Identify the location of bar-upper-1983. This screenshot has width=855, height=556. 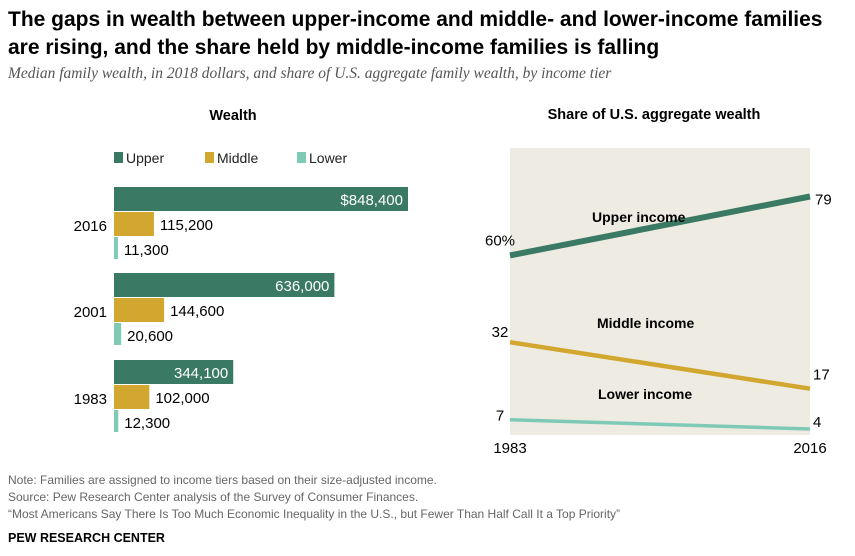
(174, 372).